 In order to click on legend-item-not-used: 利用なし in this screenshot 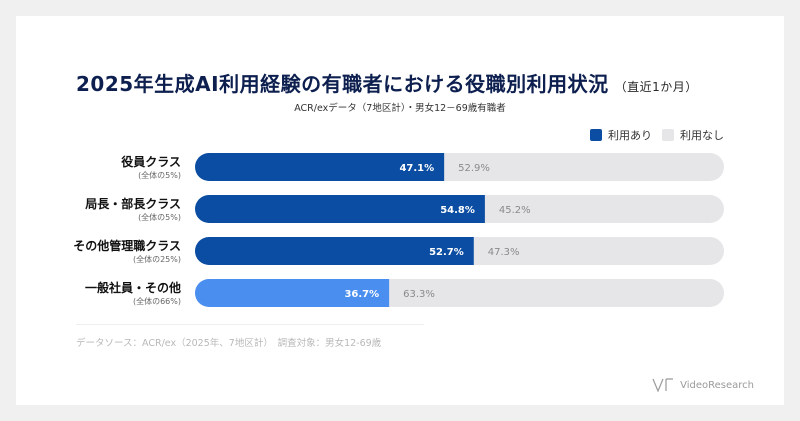, I will do `click(693, 135)`.